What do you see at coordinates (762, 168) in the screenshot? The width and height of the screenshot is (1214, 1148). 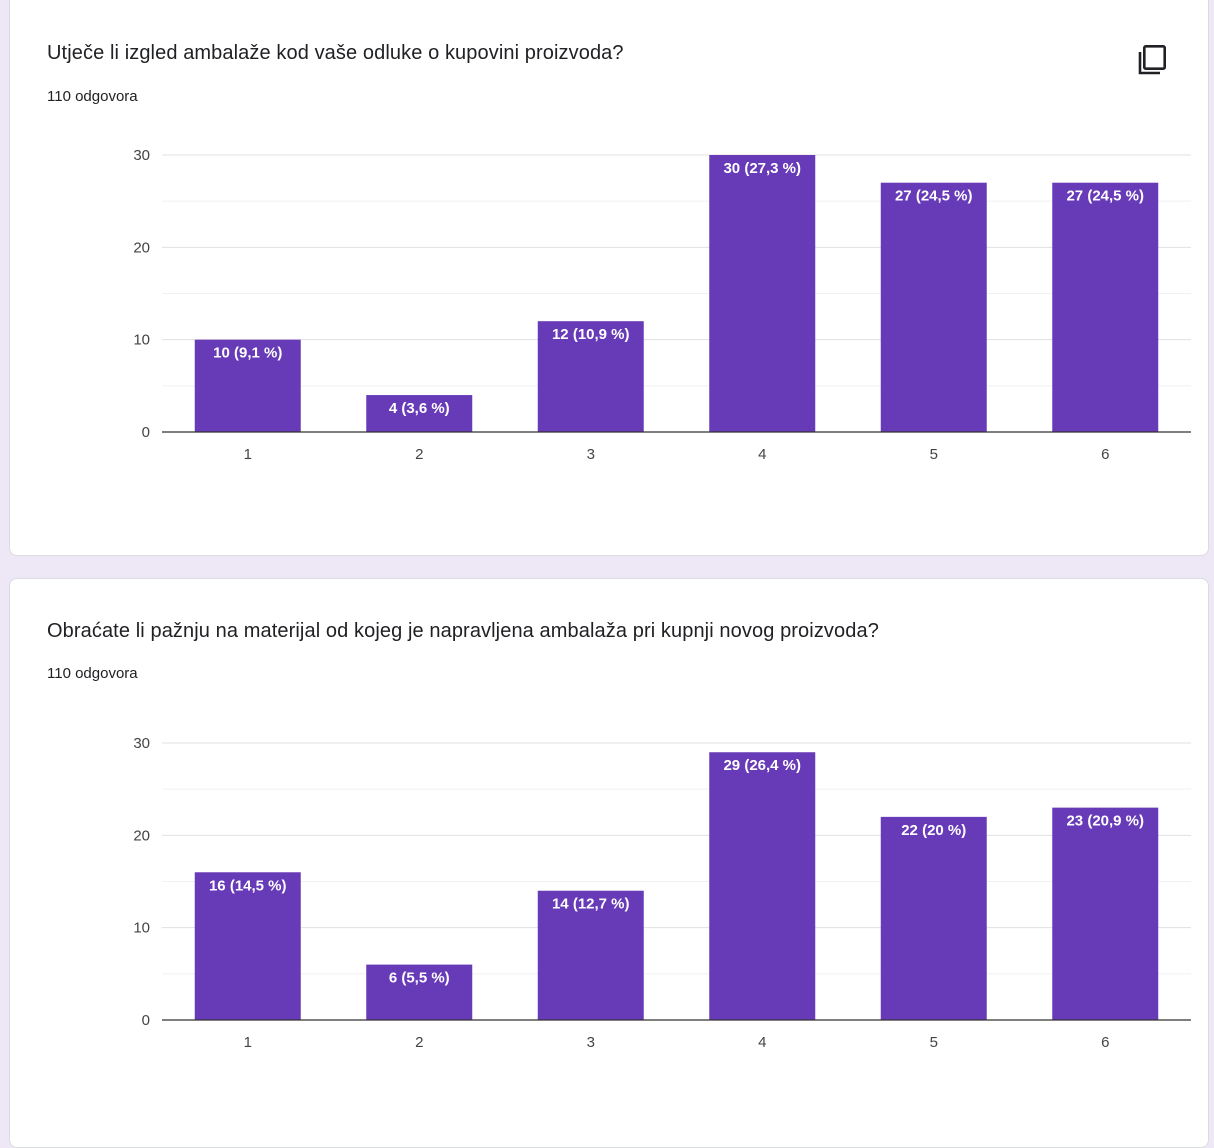 I see `bar-data-label: 30 (27,3 %)` at bounding box center [762, 168].